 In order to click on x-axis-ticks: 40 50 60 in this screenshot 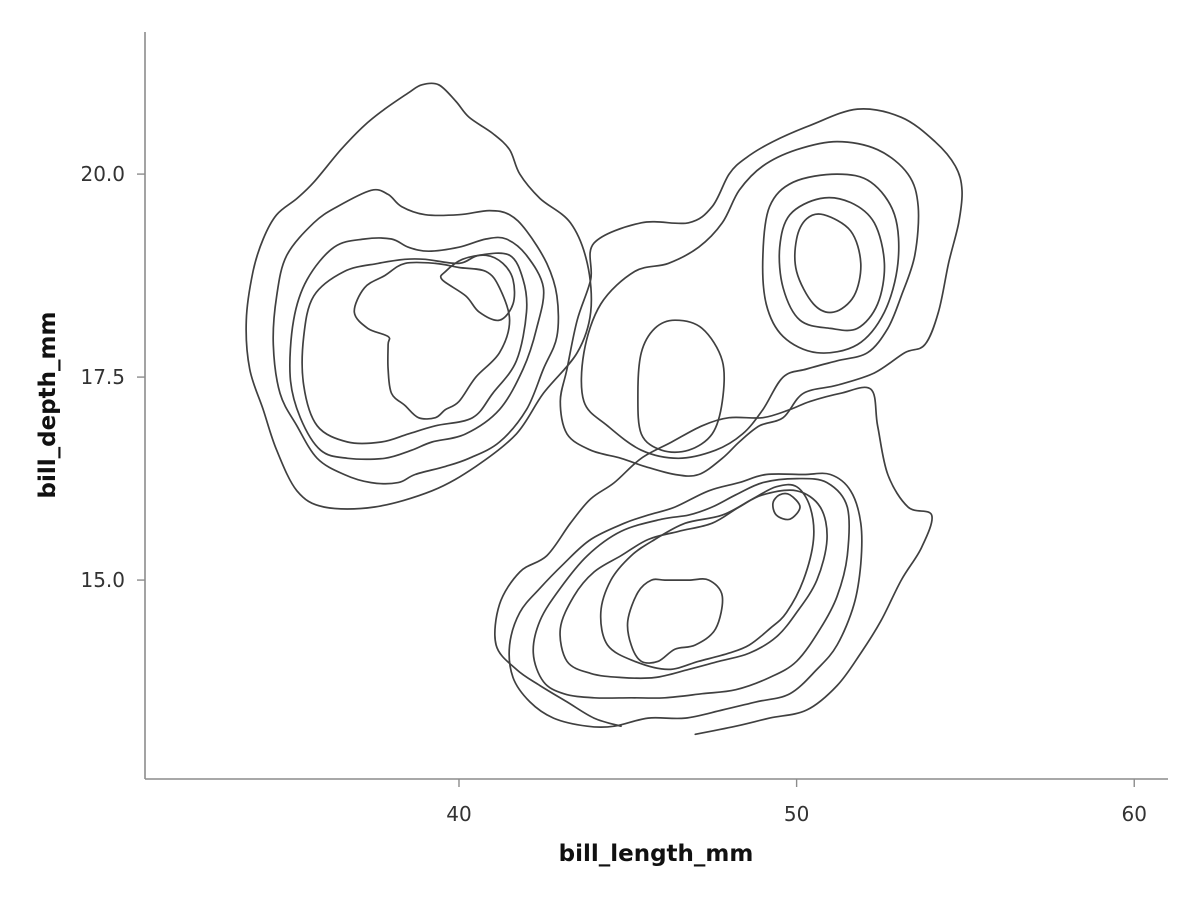, I will do `click(796, 802)`.